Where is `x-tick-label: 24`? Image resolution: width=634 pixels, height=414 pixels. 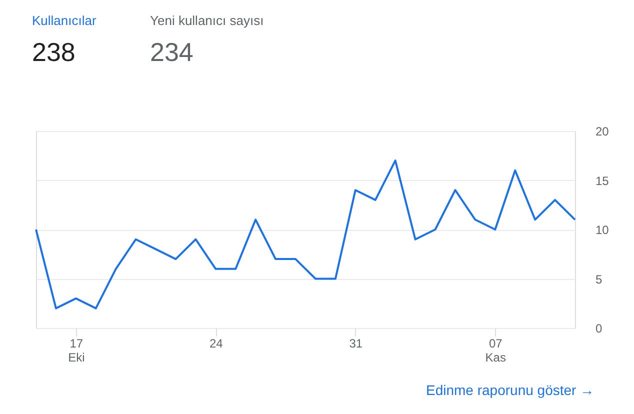 x-tick-label: 24 is located at coordinates (216, 343).